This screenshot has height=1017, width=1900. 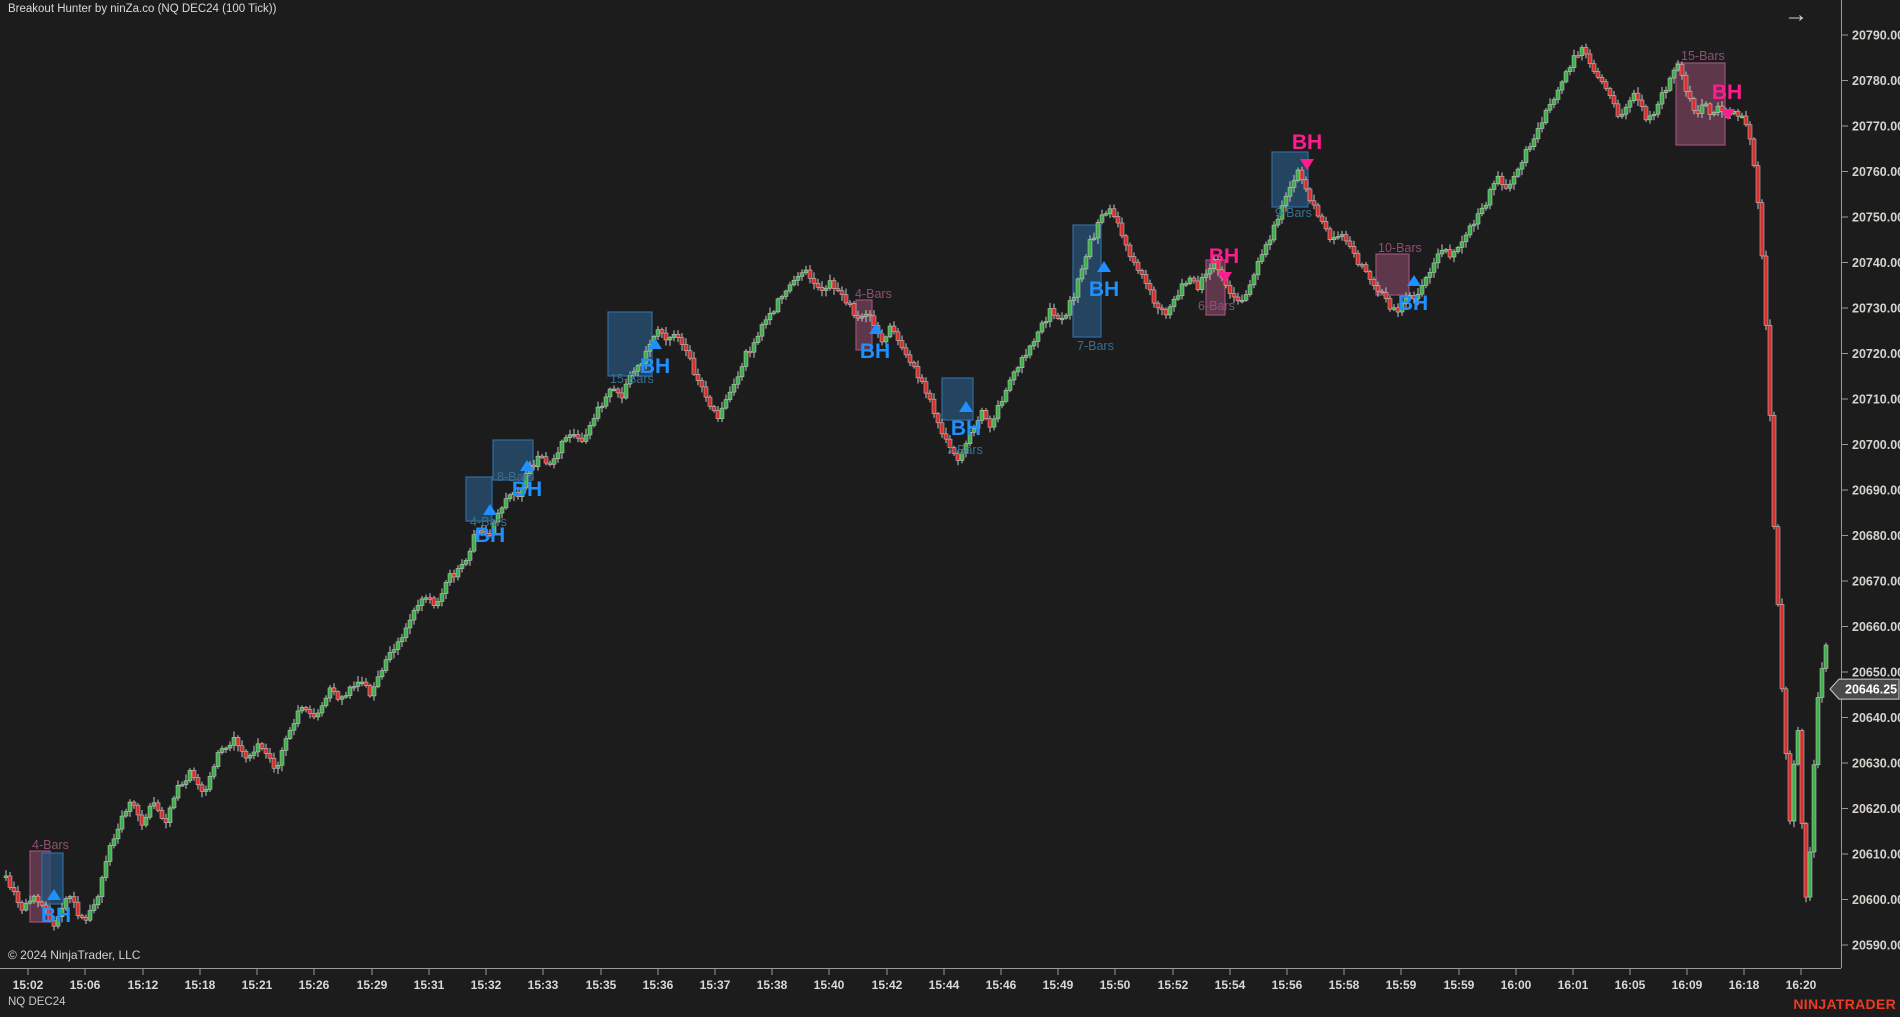 I want to click on time-axis-label: 15:06, so click(x=85, y=985).